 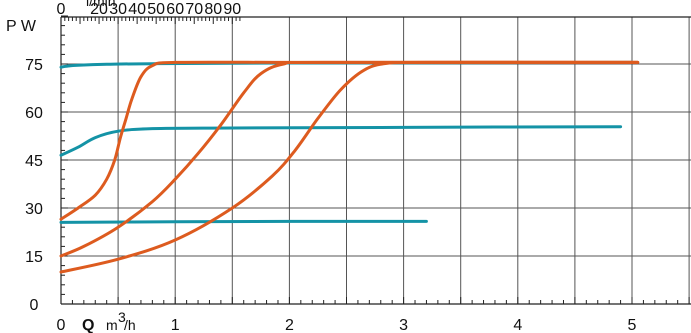 What do you see at coordinates (34, 257) in the screenshot?
I see `y-tick-label-15: 15` at bounding box center [34, 257].